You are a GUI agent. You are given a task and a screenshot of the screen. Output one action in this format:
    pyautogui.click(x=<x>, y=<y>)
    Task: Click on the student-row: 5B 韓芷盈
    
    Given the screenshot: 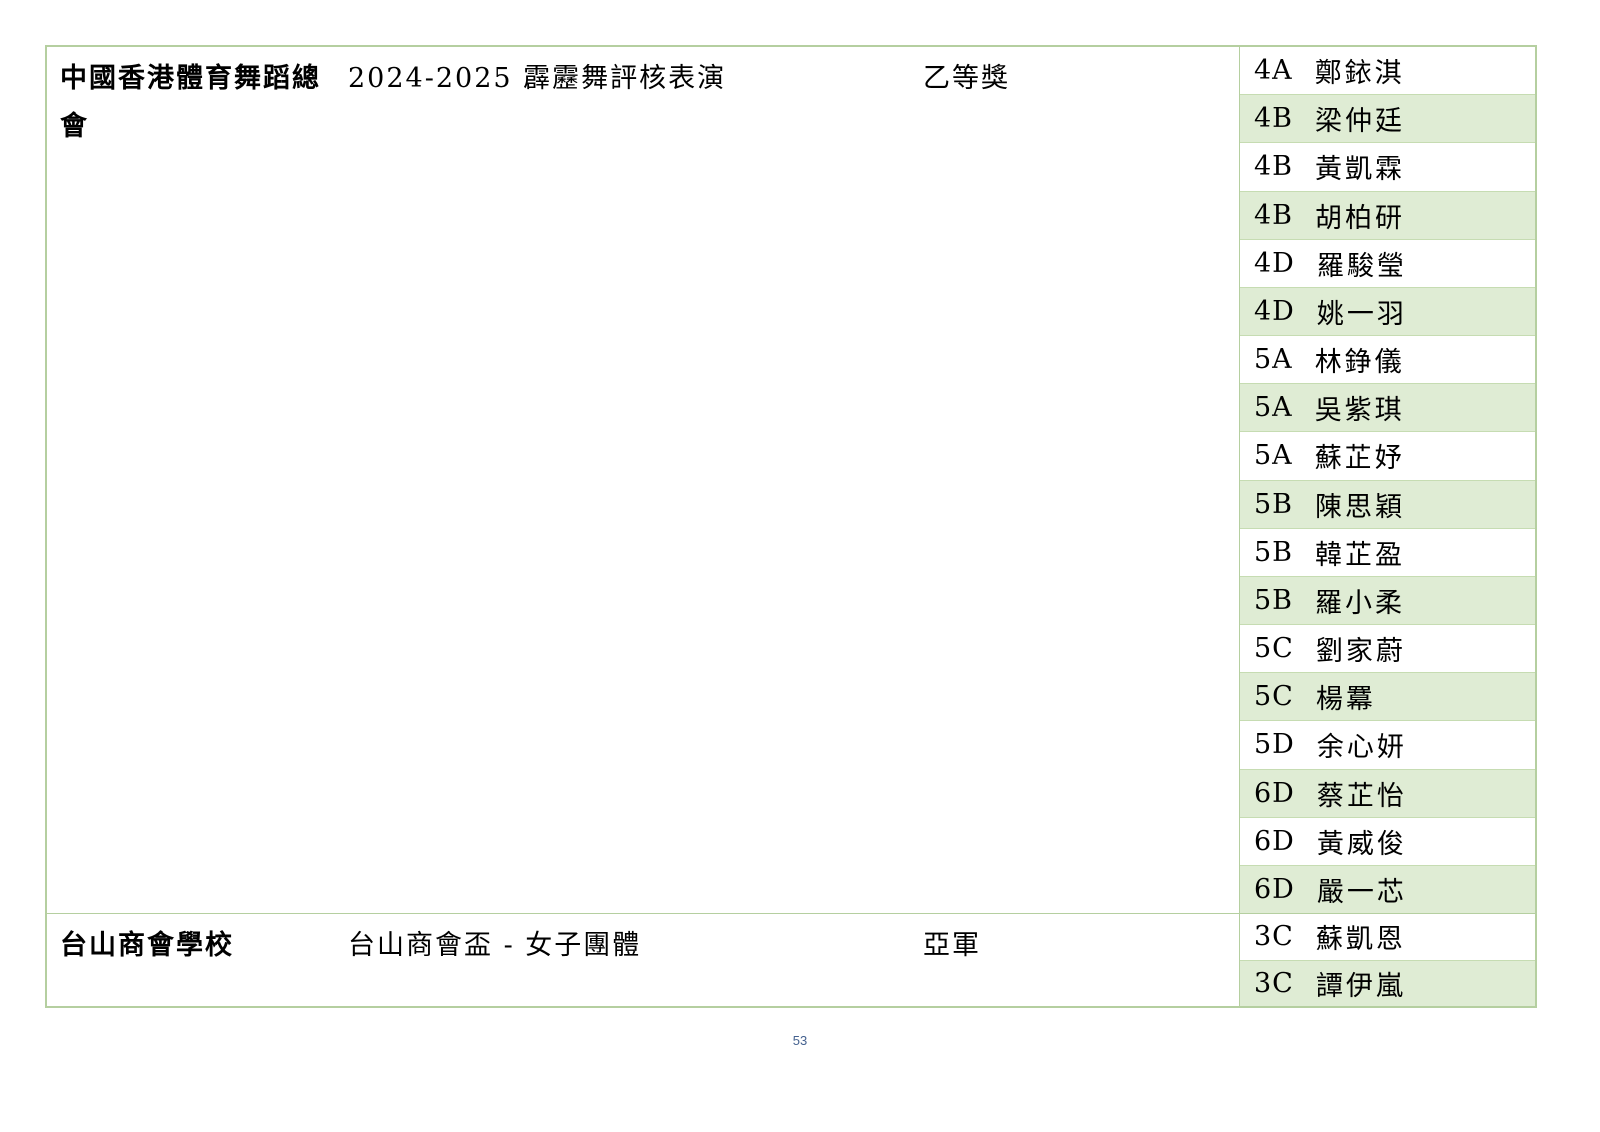 What is the action you would take?
    pyautogui.click(x=1387, y=551)
    